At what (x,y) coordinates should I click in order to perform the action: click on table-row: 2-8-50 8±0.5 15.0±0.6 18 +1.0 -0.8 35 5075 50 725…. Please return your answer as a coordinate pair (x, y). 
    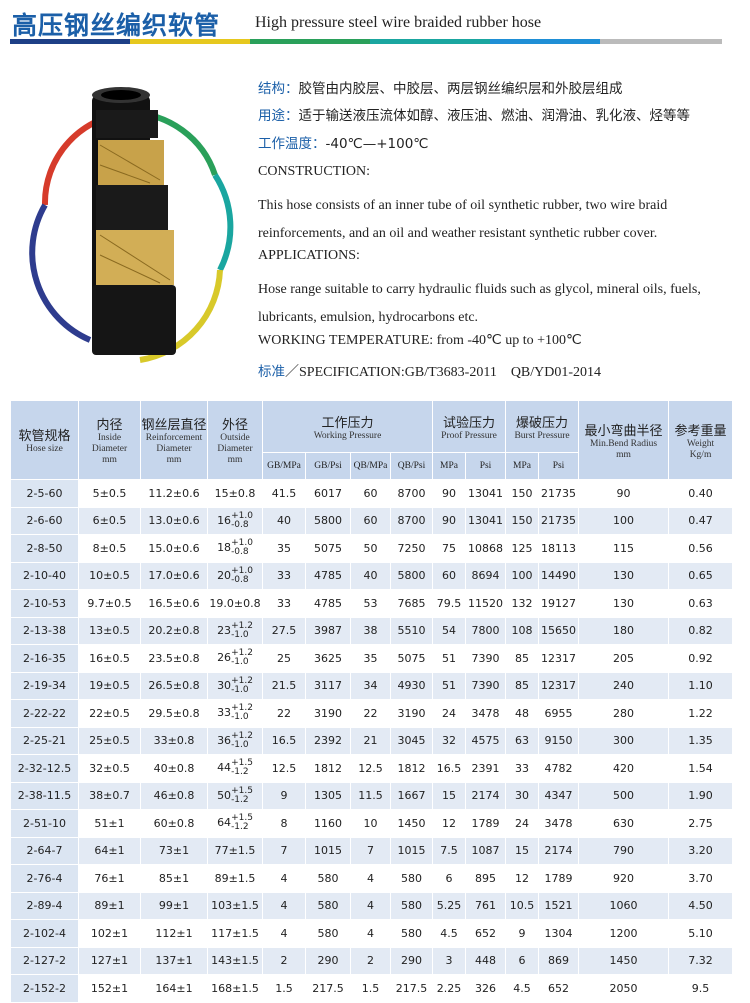
    Looking at the image, I should click on (372, 548).